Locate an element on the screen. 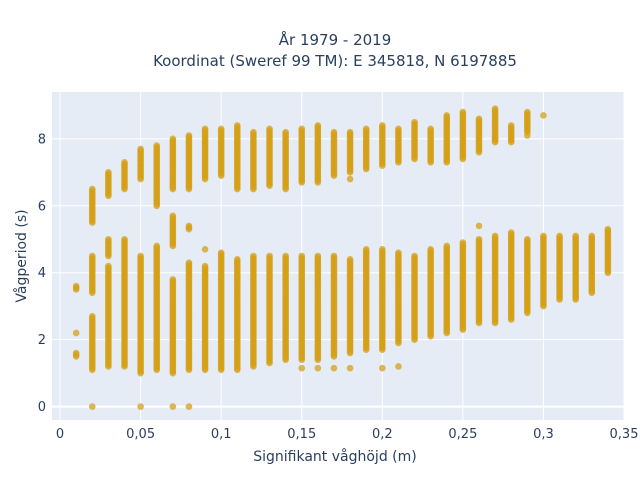 Image resolution: width=640 pixels, height=480 pixels. x-tick-label: 0,3 is located at coordinates (543, 434).